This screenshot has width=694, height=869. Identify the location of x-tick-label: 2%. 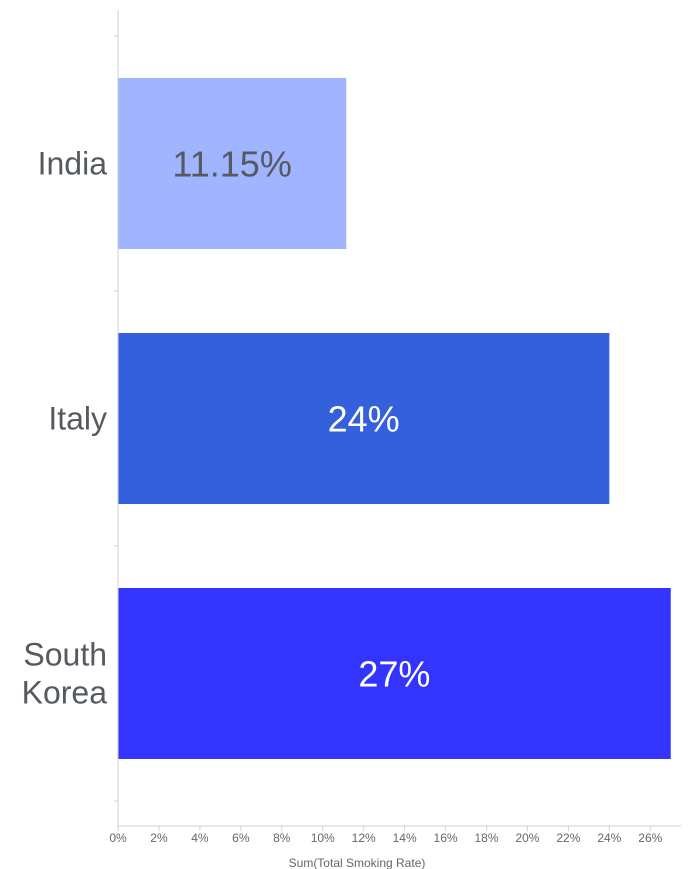
(159, 838).